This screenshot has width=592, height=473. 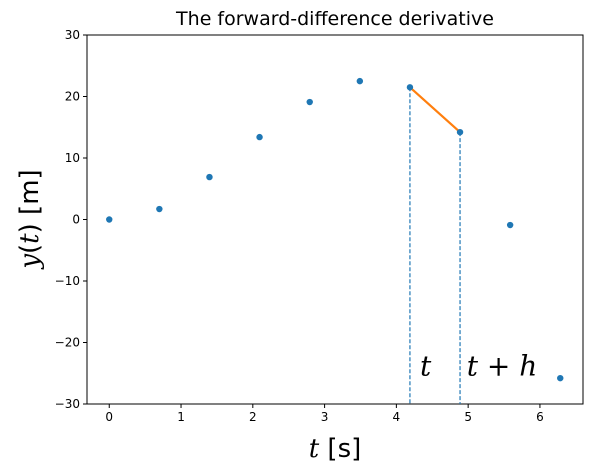 I want to click on y-tick-label: 20, so click(x=72, y=97).